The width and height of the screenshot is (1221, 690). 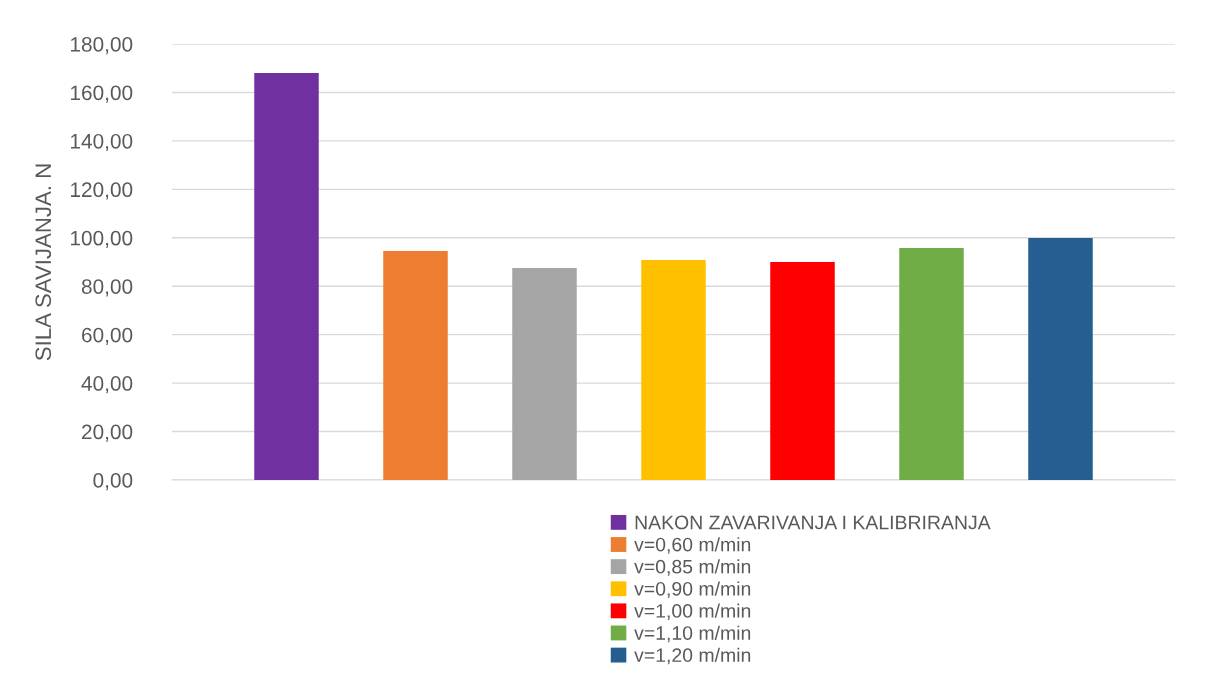 I want to click on y-tick-label: 40,00, so click(x=107, y=385).